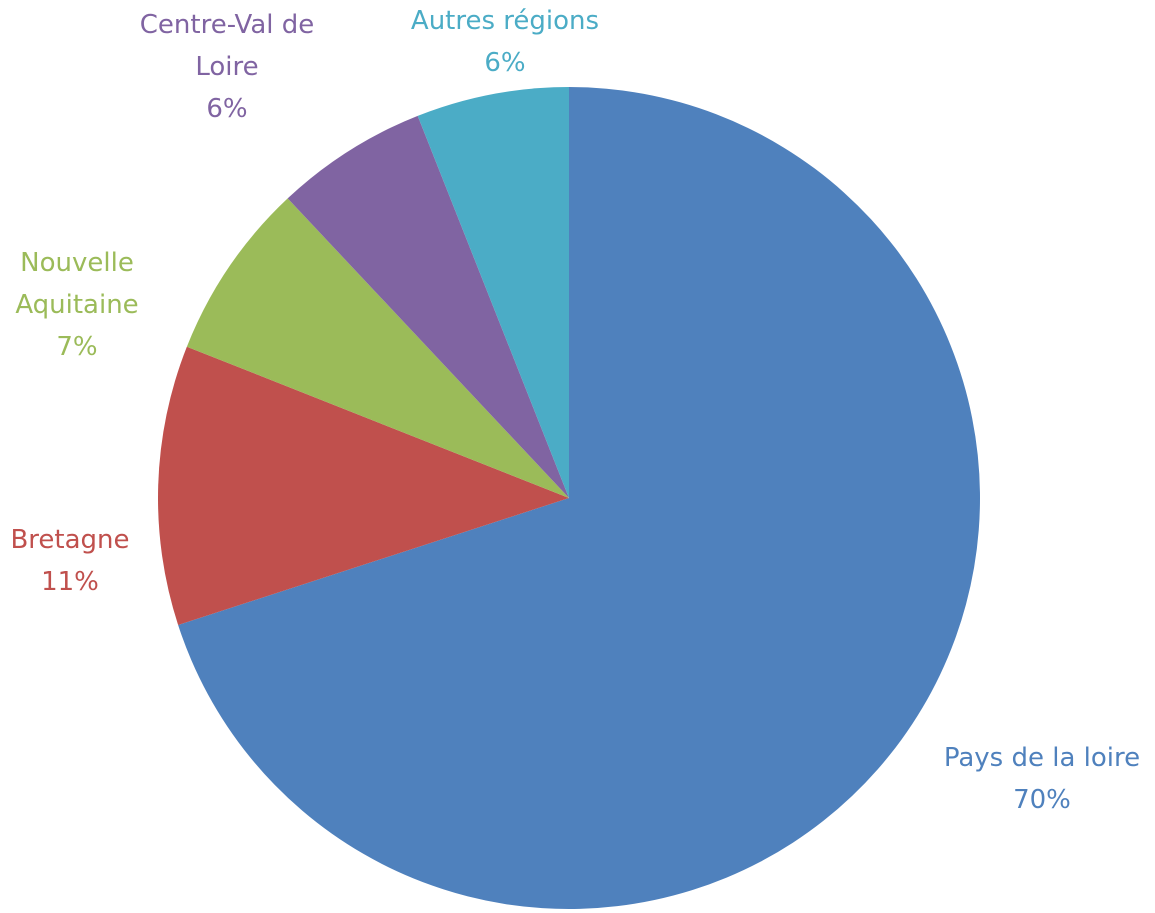  Describe the element at coordinates (77, 347) in the screenshot. I see `percent-label: 7%` at that location.